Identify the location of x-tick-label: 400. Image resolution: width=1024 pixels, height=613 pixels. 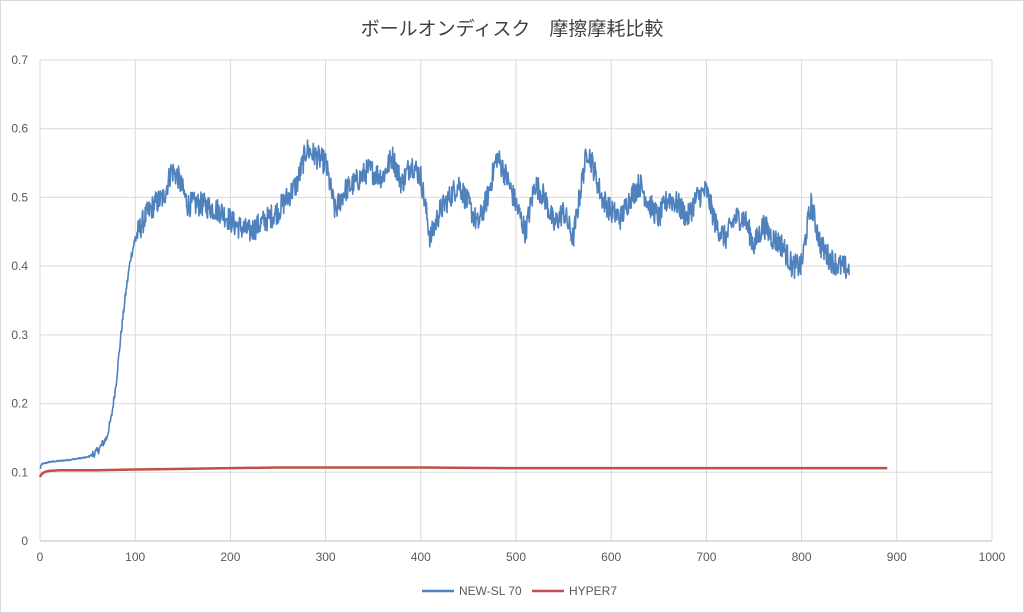
(421, 557).